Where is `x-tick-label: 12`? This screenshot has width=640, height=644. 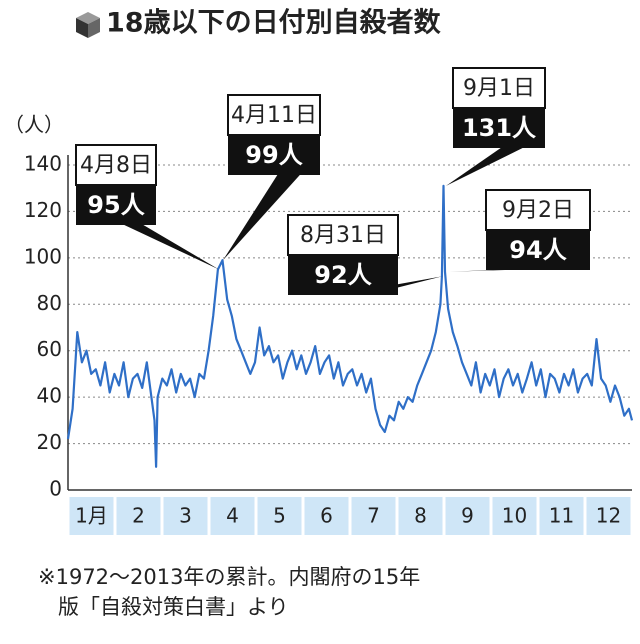 x-tick-label: 12 is located at coordinates (608, 516).